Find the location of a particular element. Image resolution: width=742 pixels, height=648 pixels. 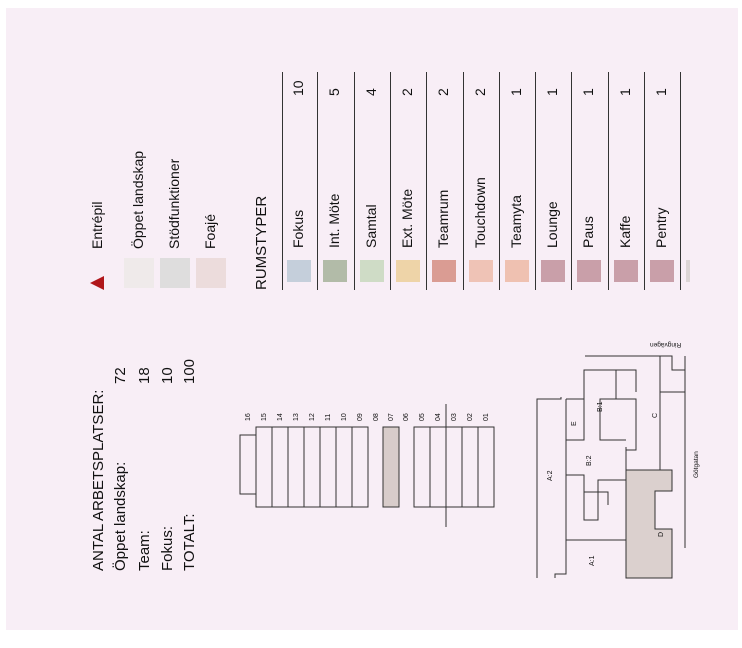

room-name-1: Int. Möte is located at coordinates (334, 220).